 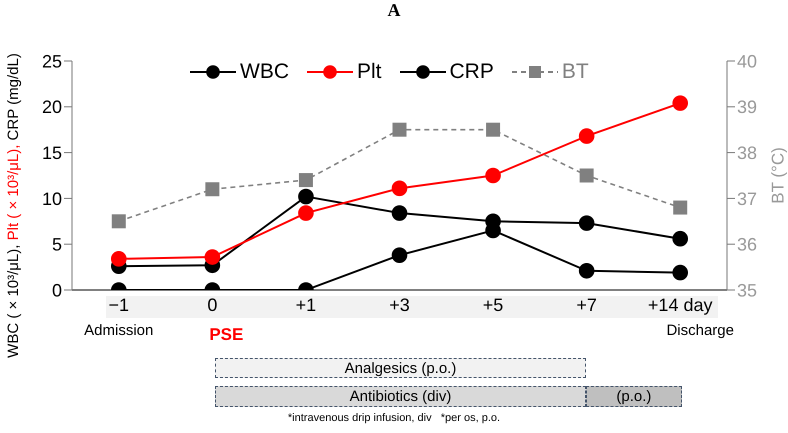 What do you see at coordinates (306, 304) in the screenshot?
I see `x-tick-label: +1` at bounding box center [306, 304].